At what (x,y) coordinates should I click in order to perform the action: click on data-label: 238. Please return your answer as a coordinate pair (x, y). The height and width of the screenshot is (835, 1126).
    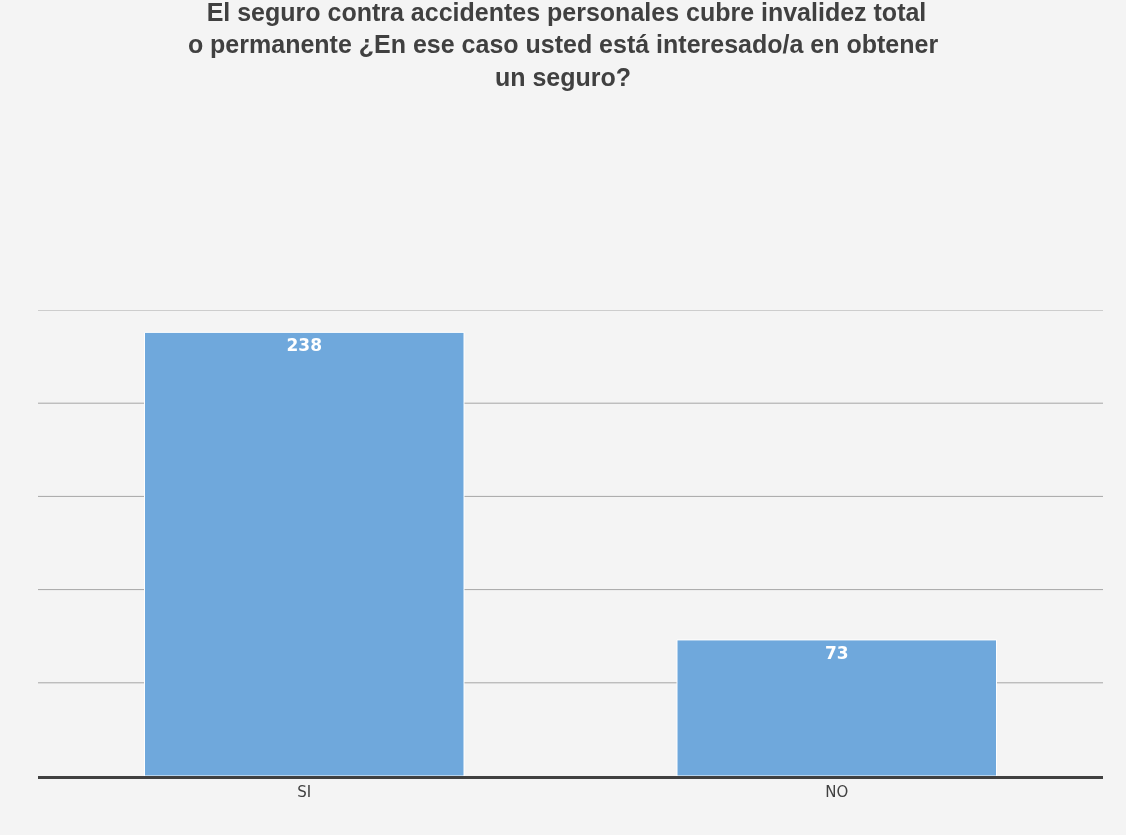
    Looking at the image, I should click on (304, 345).